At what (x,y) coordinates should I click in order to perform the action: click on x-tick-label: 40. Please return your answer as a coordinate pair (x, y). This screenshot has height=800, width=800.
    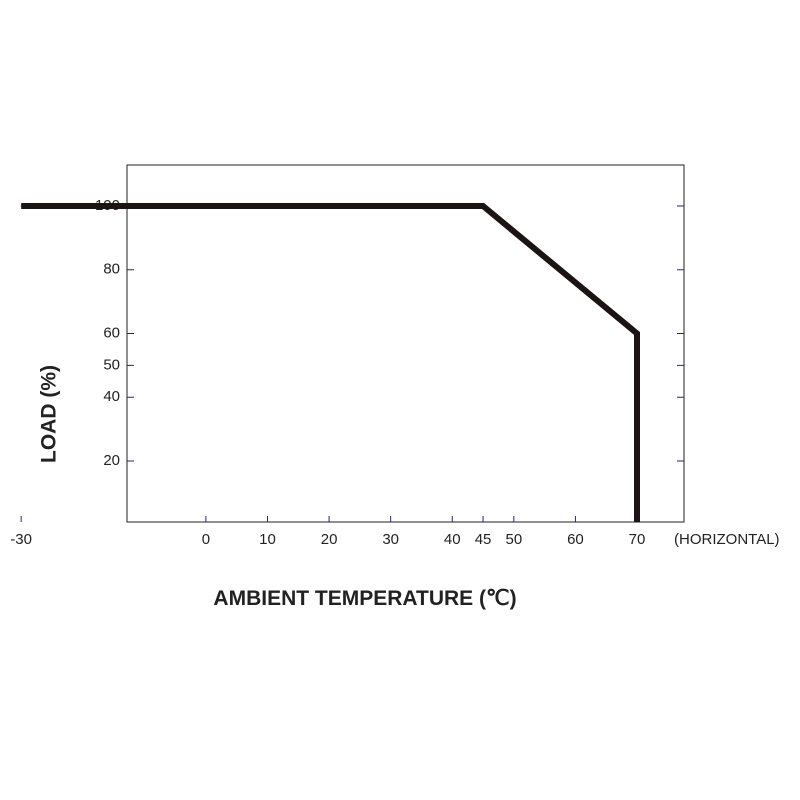
    Looking at the image, I should click on (452, 539).